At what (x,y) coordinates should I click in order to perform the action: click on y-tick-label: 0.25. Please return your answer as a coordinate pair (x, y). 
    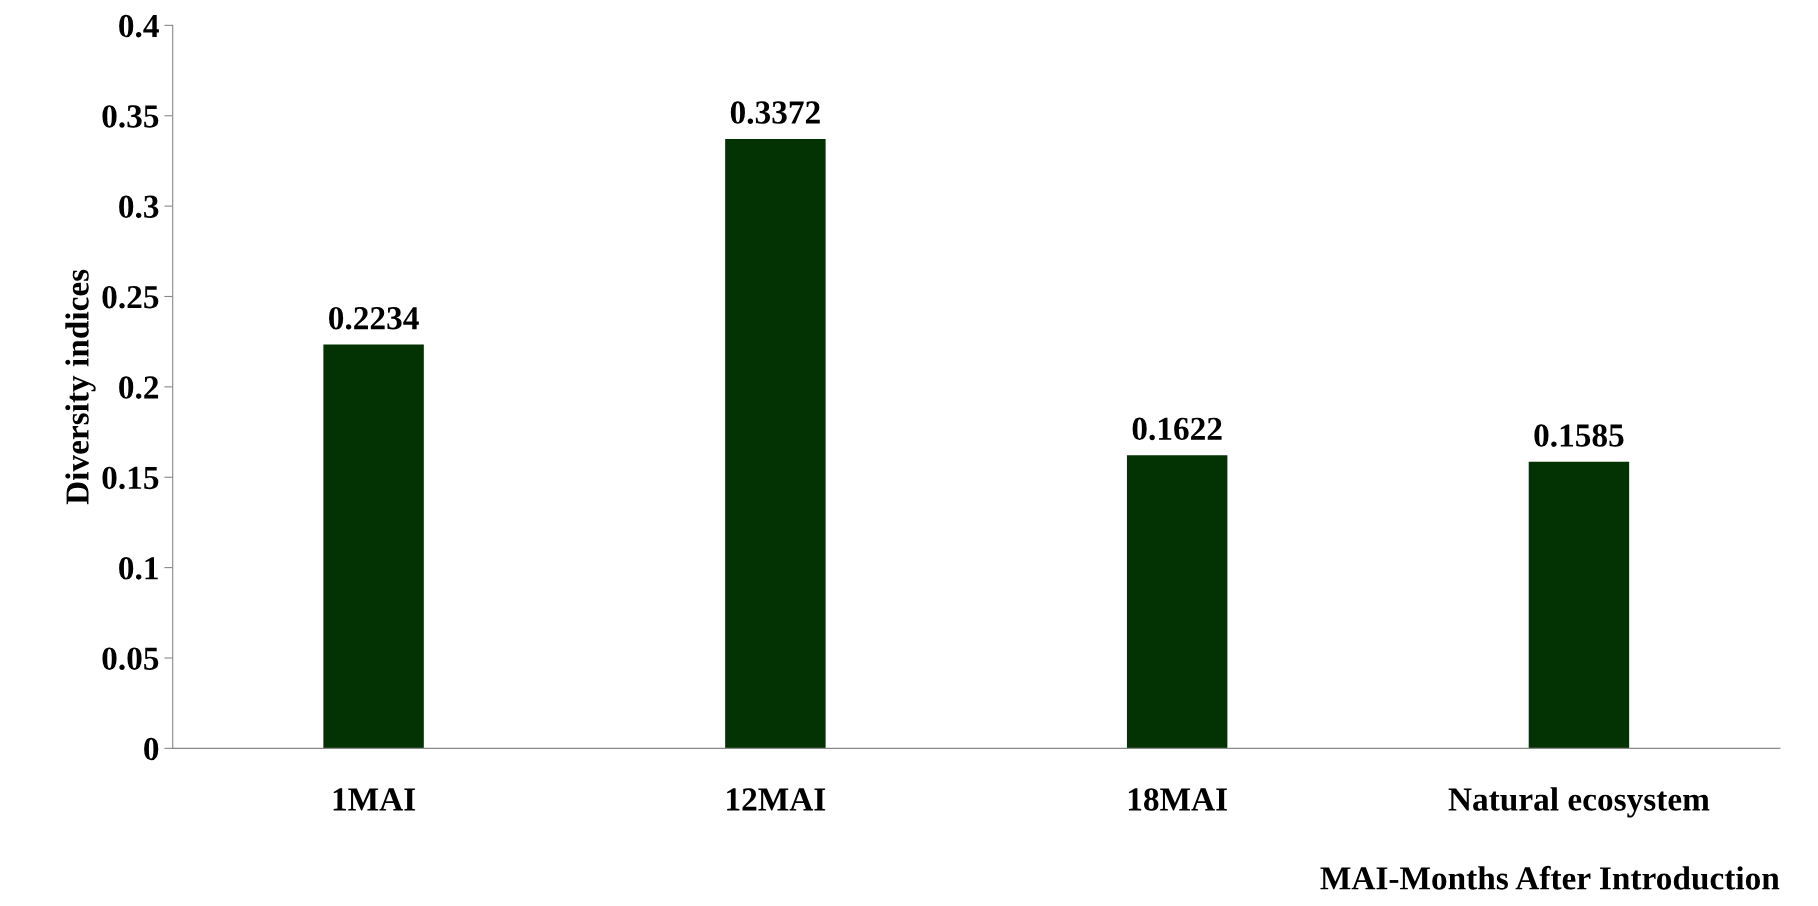
    Looking at the image, I should click on (130, 297).